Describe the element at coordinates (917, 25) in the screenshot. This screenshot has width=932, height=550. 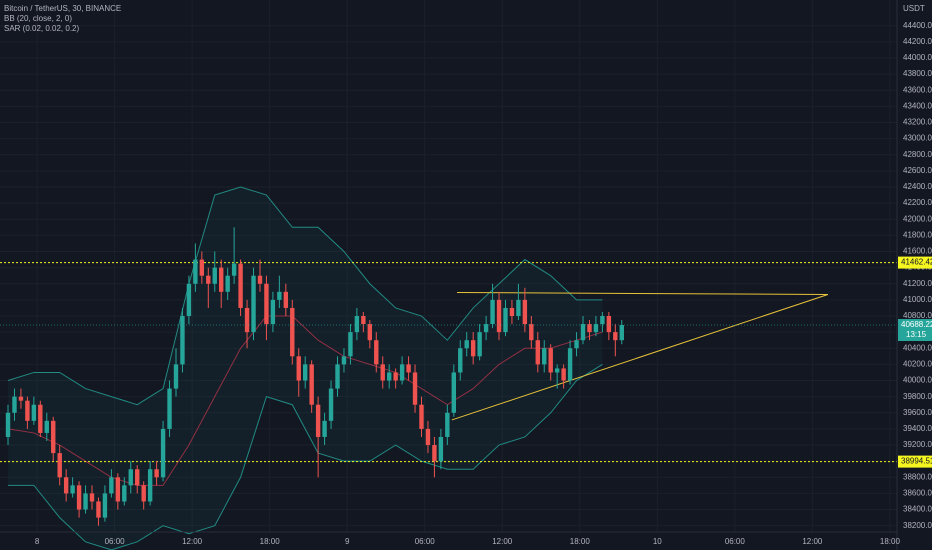
I see `y-tick-label: 44400.00` at that location.